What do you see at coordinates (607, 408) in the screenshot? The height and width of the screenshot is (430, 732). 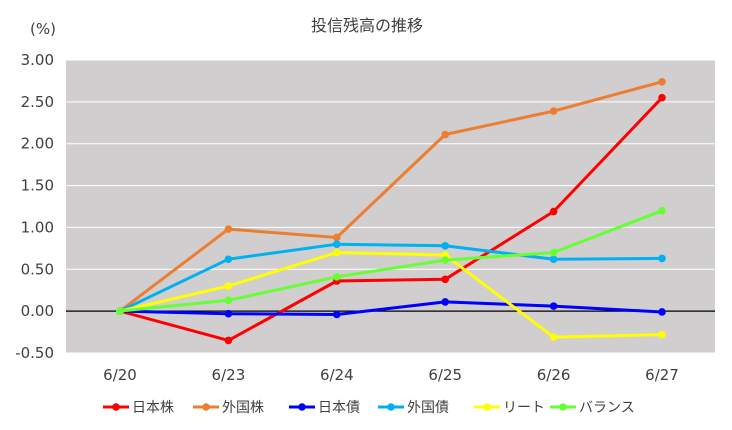 I see `legend-label: バランス` at bounding box center [607, 408].